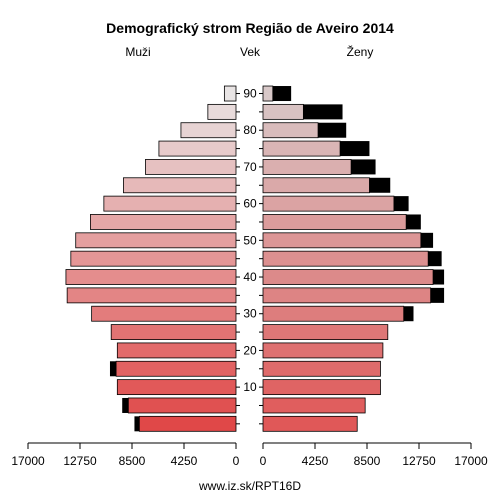 This screenshot has width=500, height=500. What do you see at coordinates (250, 52) in the screenshot?
I see `age-axis-label: Vek` at bounding box center [250, 52].